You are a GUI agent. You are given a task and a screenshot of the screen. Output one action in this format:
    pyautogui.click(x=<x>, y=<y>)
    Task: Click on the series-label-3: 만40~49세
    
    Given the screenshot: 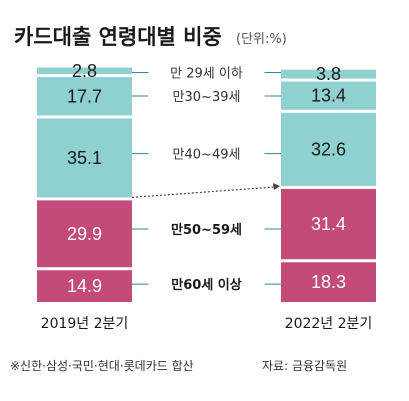 What is the action you would take?
    pyautogui.click(x=207, y=155)
    